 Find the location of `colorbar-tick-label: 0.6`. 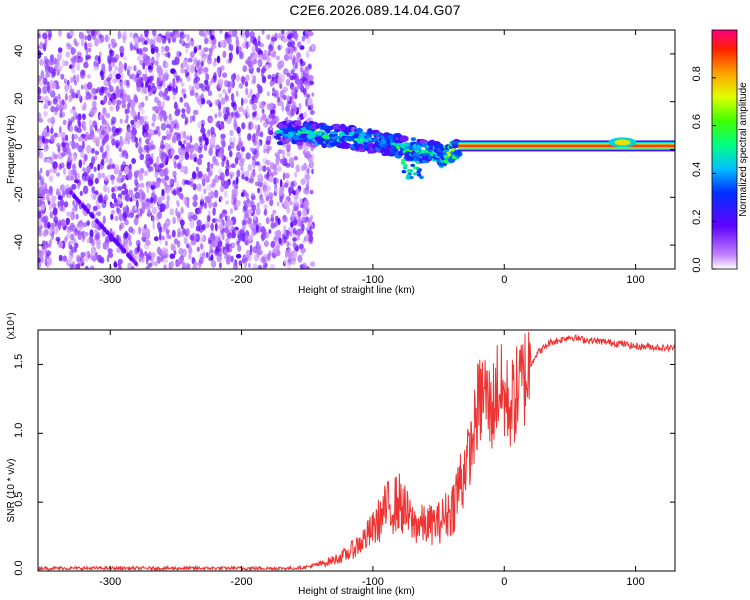

colorbar-tick-label: 0.6 is located at coordinates (697, 121).